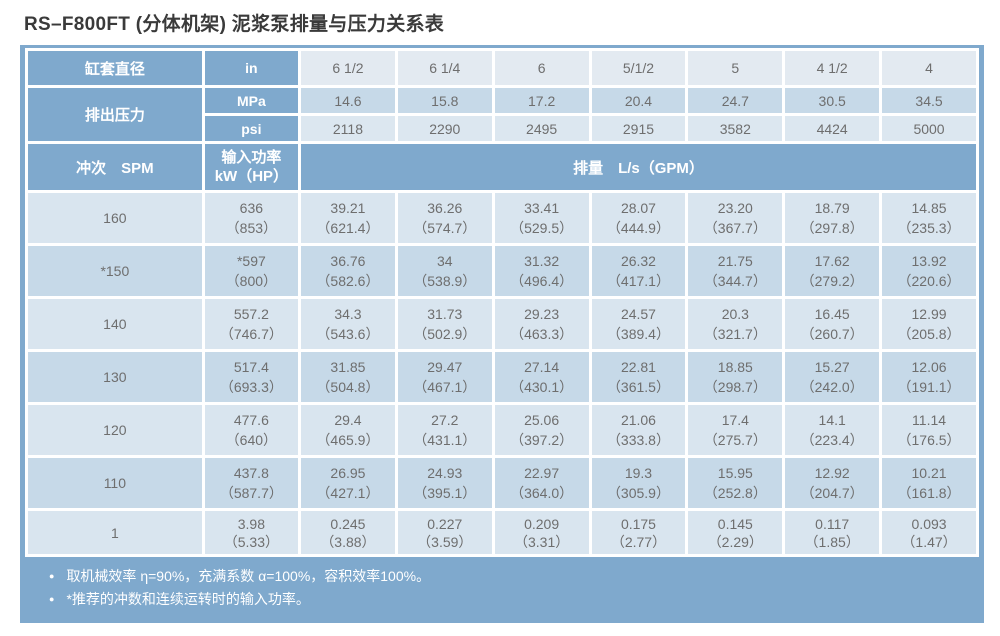 The image size is (1000, 636). What do you see at coordinates (348, 440) in the screenshot?
I see `flow-cell-paren: （465.9）` at bounding box center [348, 440].